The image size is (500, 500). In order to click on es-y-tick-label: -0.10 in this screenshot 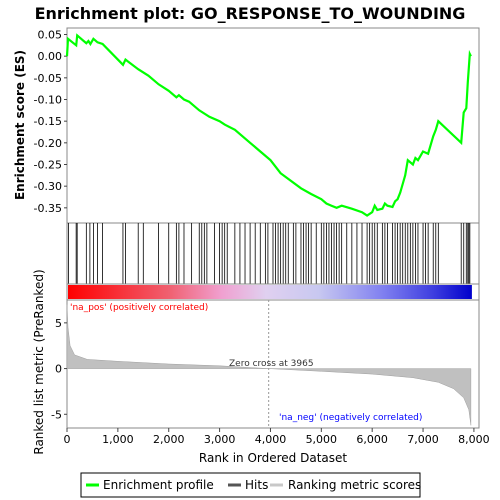, I will do `click(48, 100)`.